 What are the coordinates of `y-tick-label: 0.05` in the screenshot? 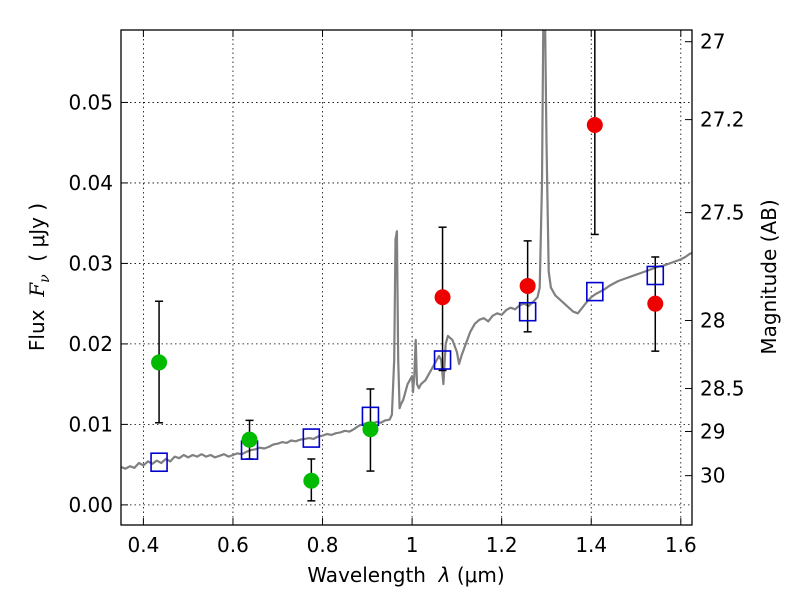 It's located at (90, 102).